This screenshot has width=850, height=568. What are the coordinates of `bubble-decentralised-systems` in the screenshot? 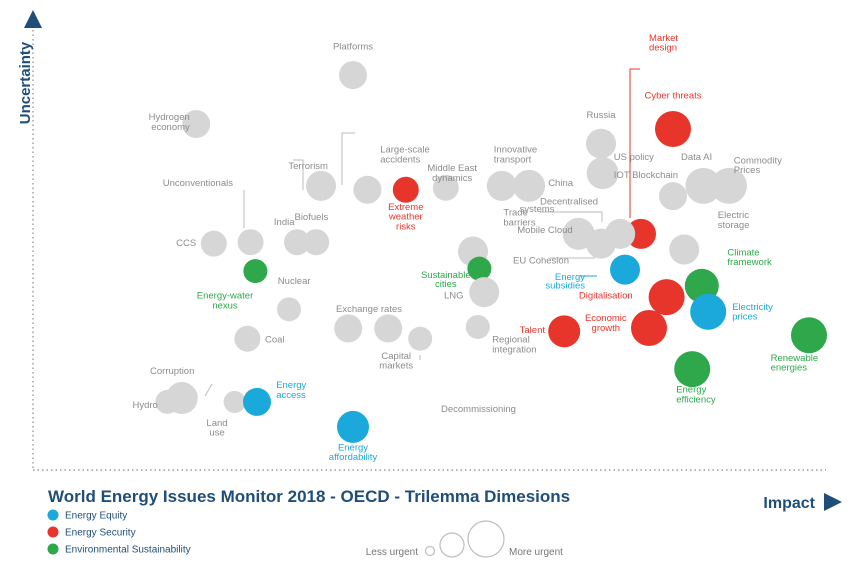 It's located at (601, 243).